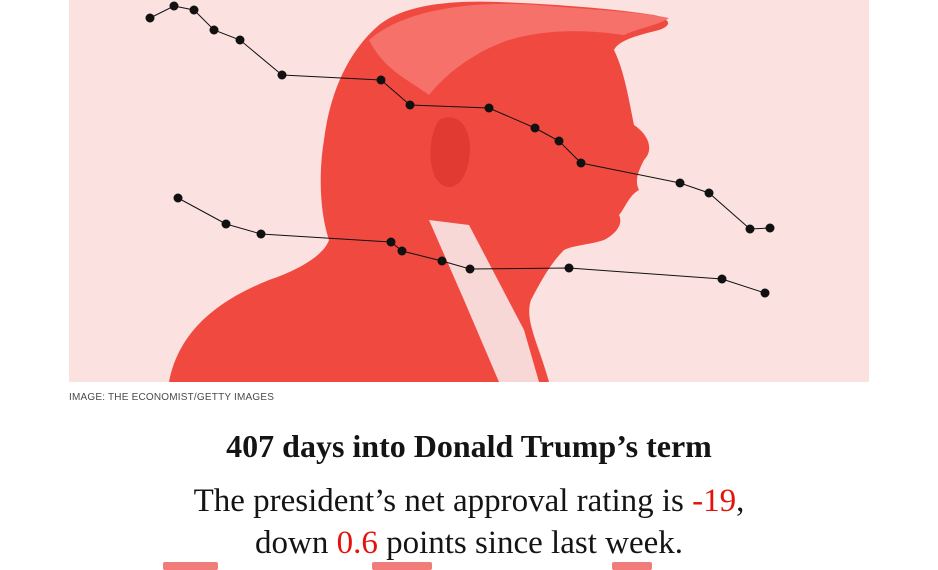 This screenshot has width=938, height=570. What do you see at coordinates (469, 566) in the screenshot?
I see `cutoff-next-row` at bounding box center [469, 566].